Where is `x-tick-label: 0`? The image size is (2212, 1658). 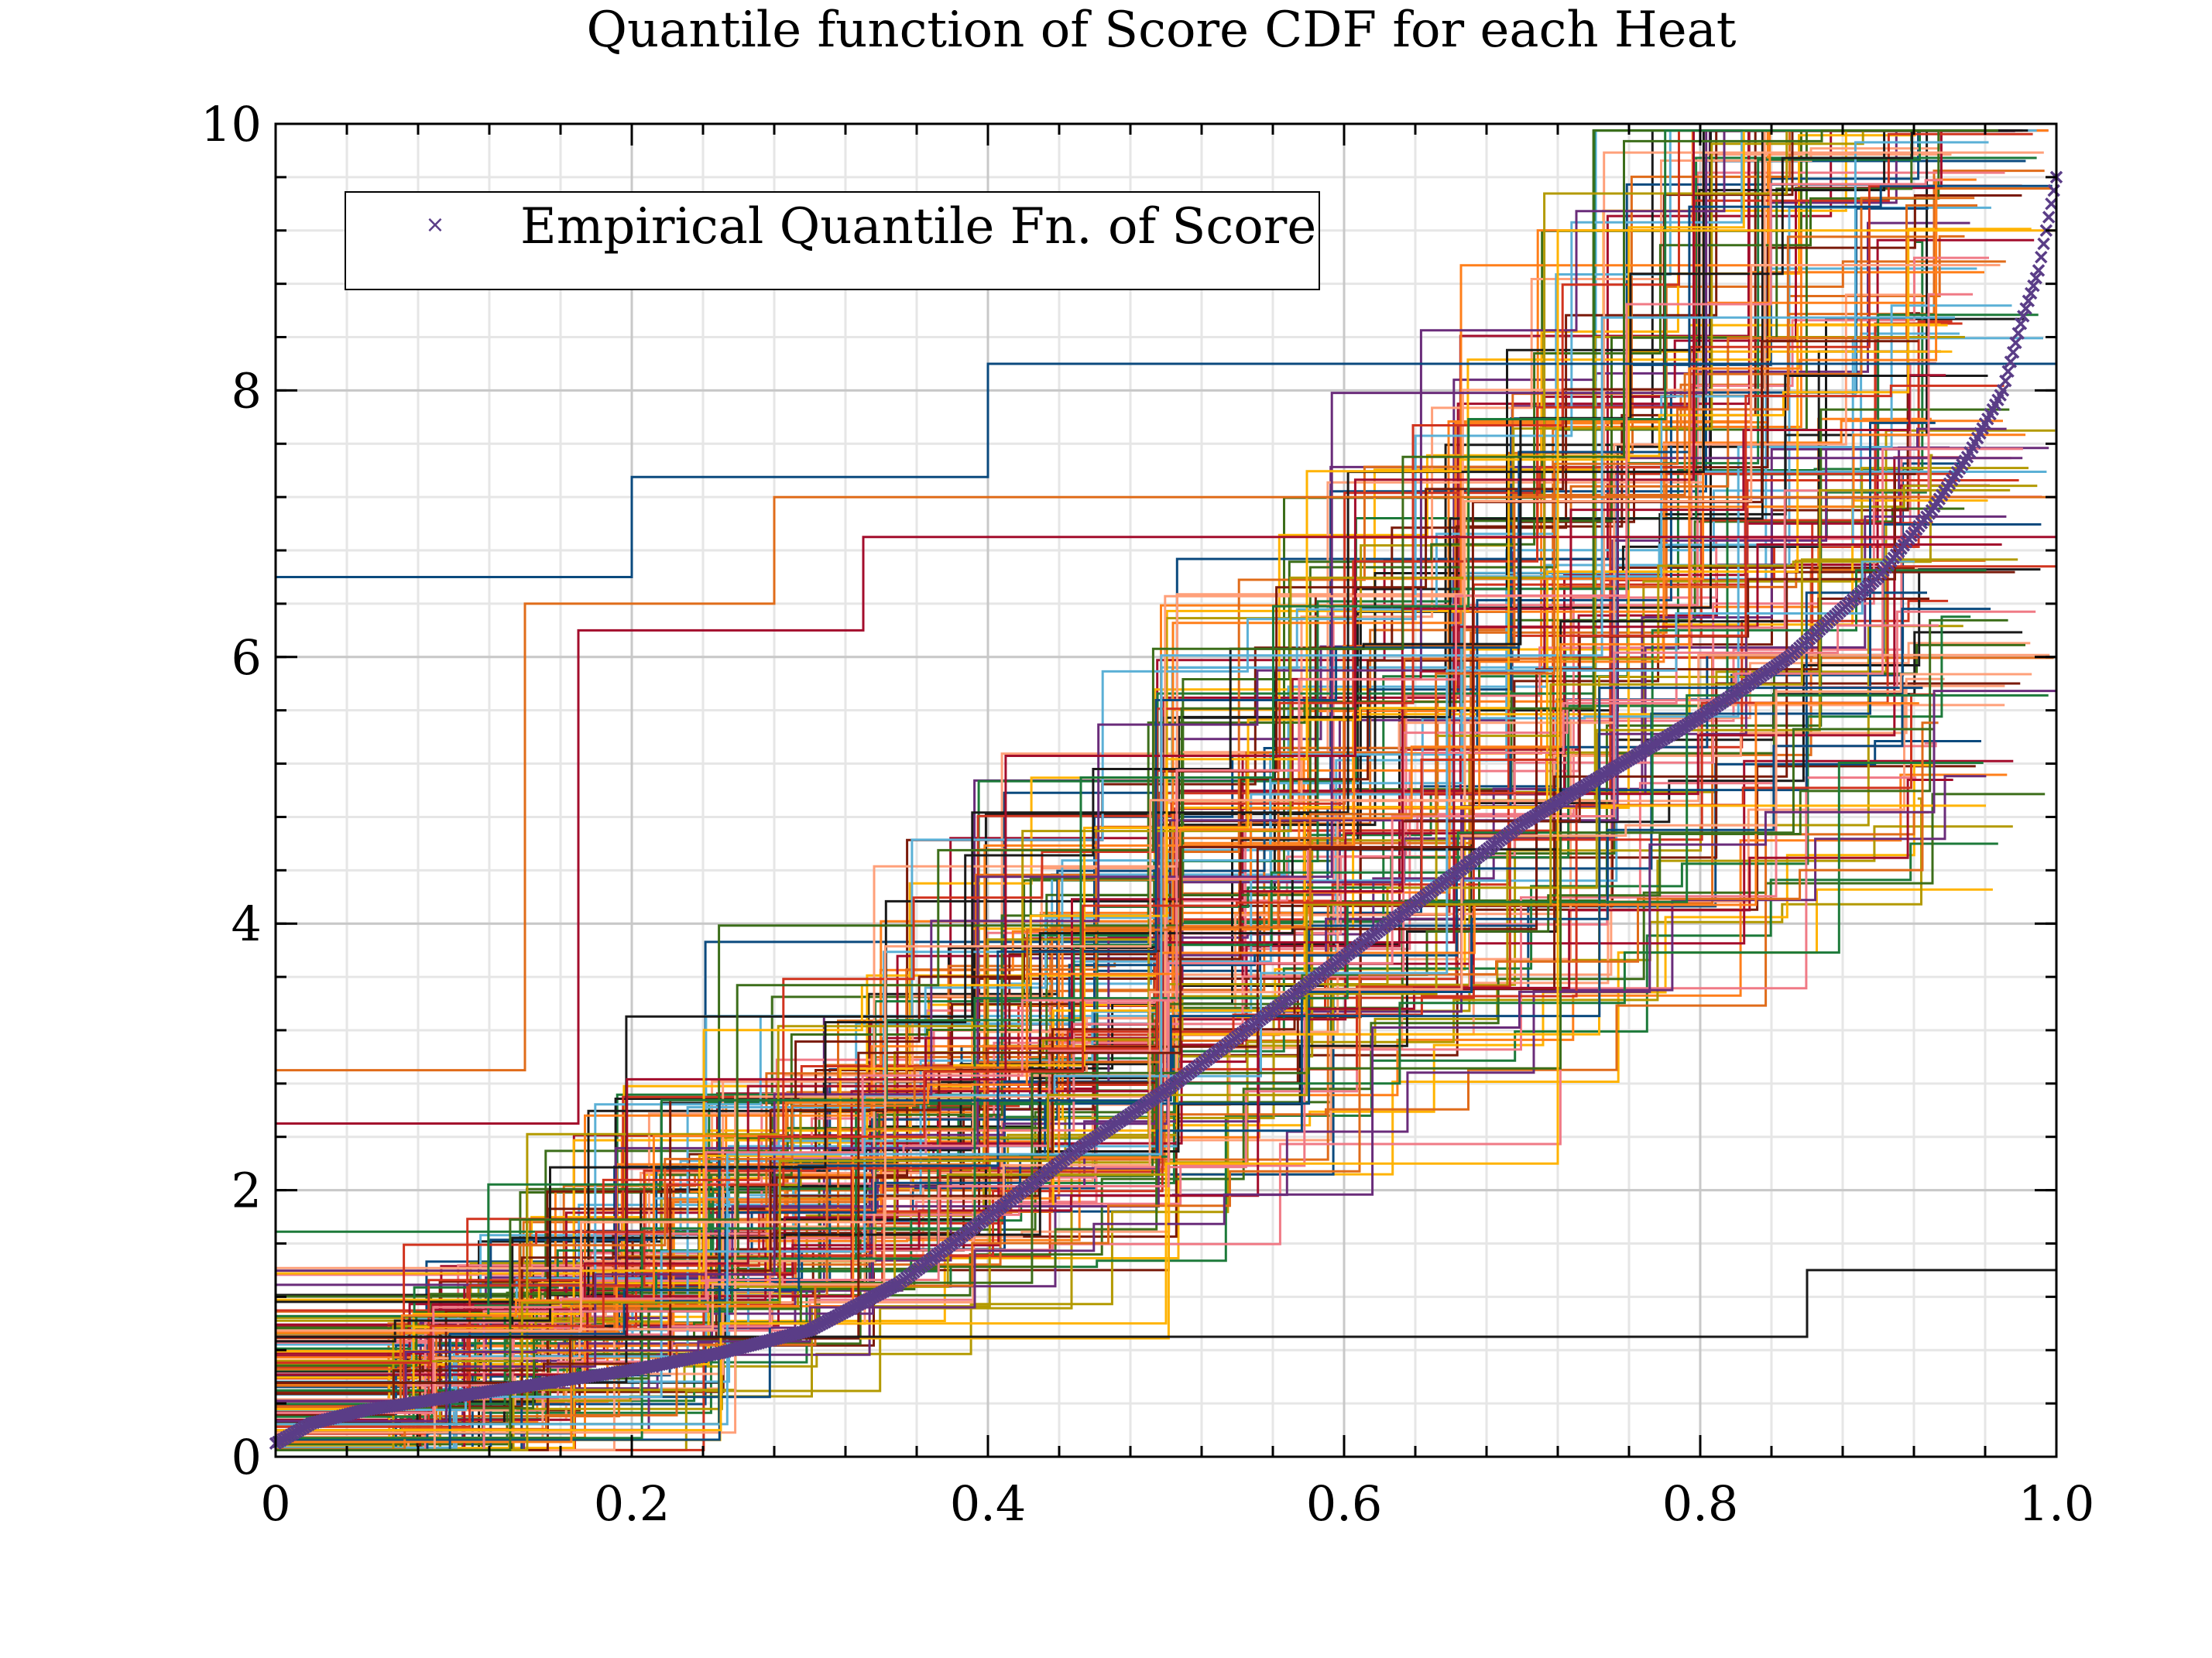
x-tick-label: 0 is located at coordinates (275, 1503).